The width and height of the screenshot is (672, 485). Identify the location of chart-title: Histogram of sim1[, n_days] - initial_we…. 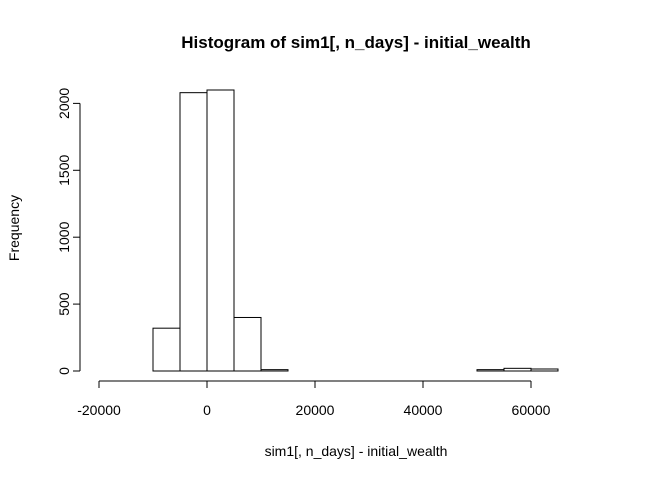
(356, 42).